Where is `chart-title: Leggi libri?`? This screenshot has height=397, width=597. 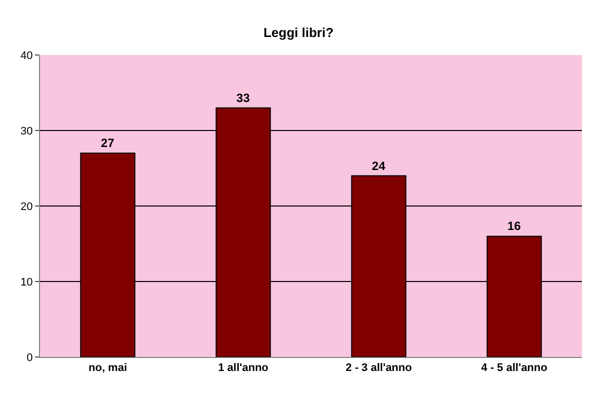 chart-title: Leggi libri? is located at coordinates (298, 32).